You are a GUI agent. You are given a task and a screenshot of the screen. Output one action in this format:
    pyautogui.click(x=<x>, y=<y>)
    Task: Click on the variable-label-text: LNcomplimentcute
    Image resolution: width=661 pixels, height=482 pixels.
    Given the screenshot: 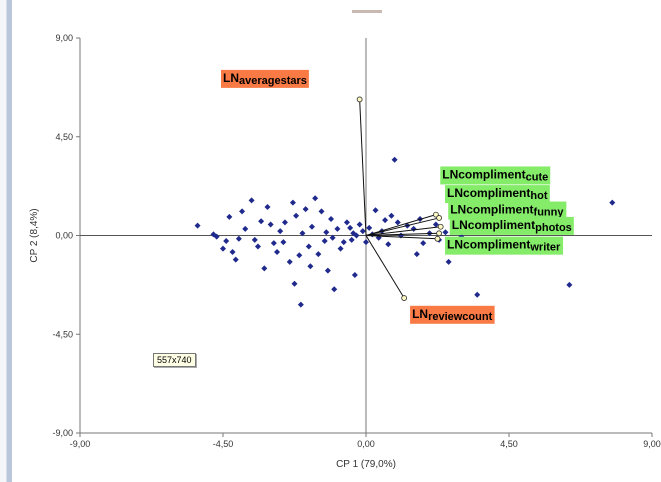 What is the action you would take?
    pyautogui.click(x=495, y=175)
    